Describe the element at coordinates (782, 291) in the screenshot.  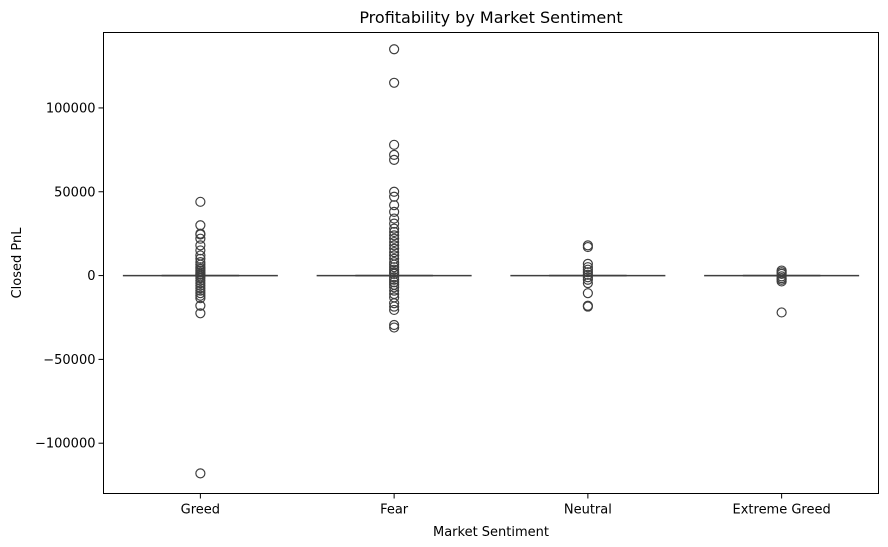
I see `box-group-extreme-greed` at that location.